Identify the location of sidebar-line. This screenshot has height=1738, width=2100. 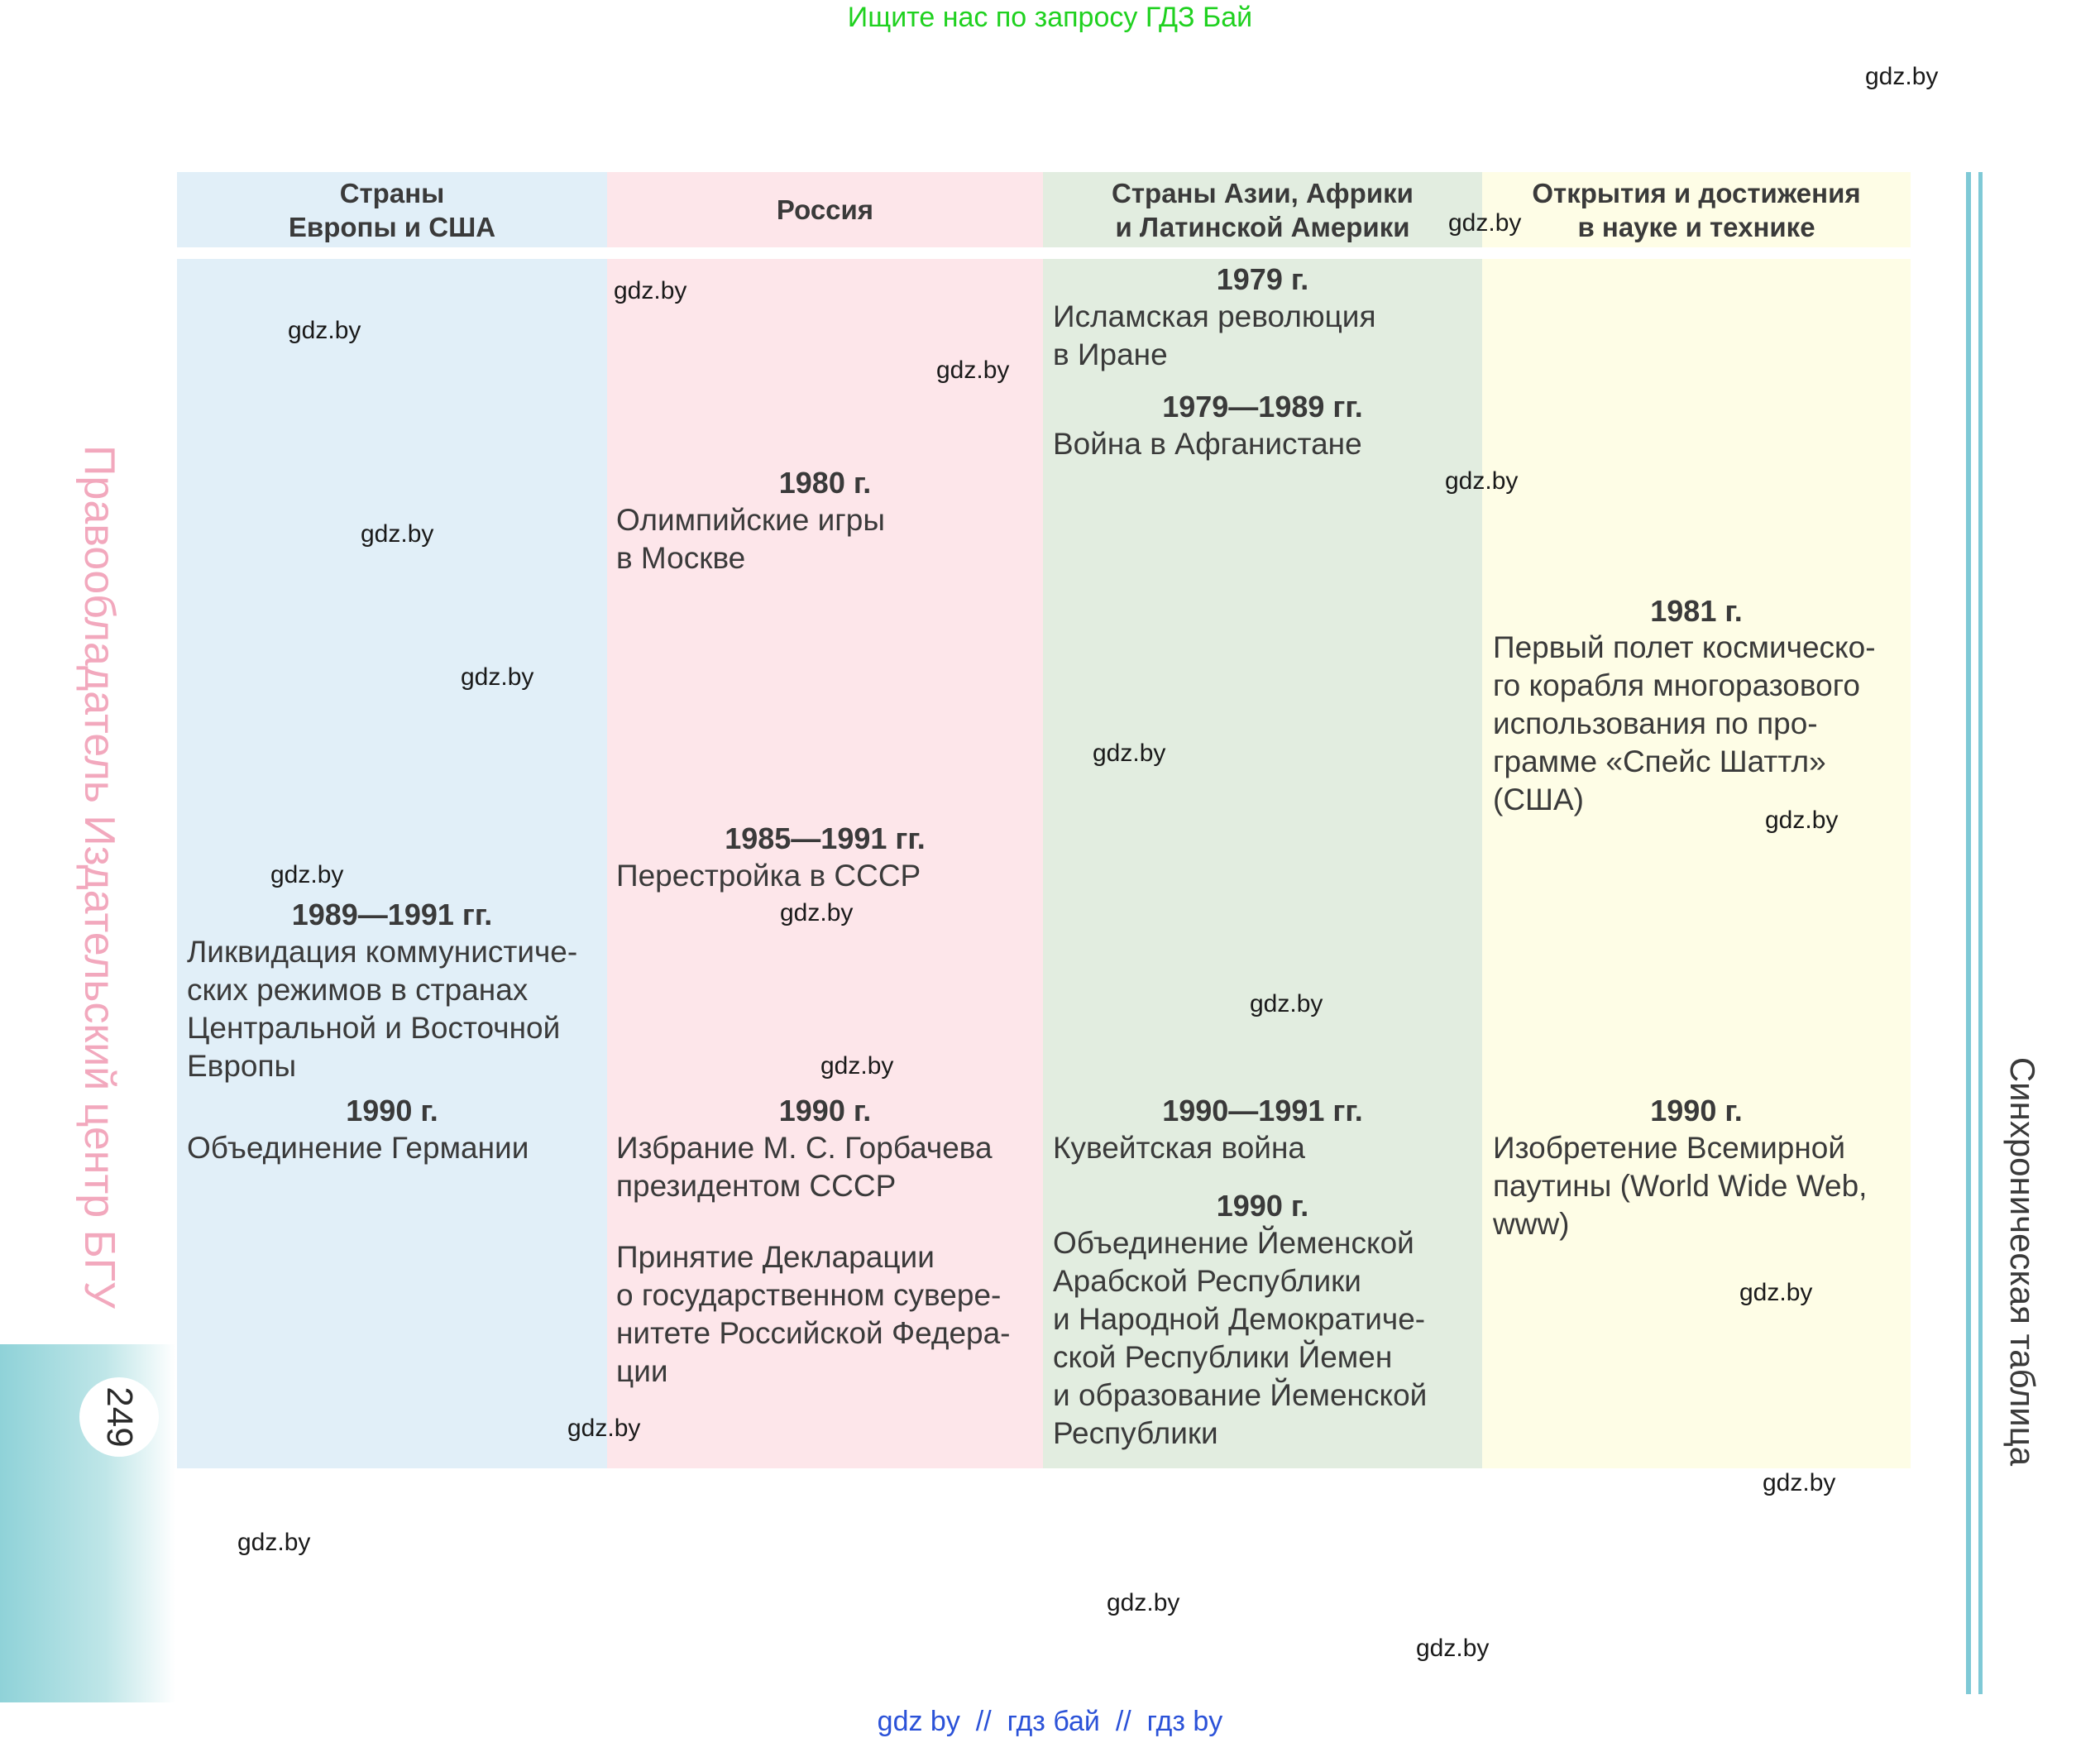
(1969, 933).